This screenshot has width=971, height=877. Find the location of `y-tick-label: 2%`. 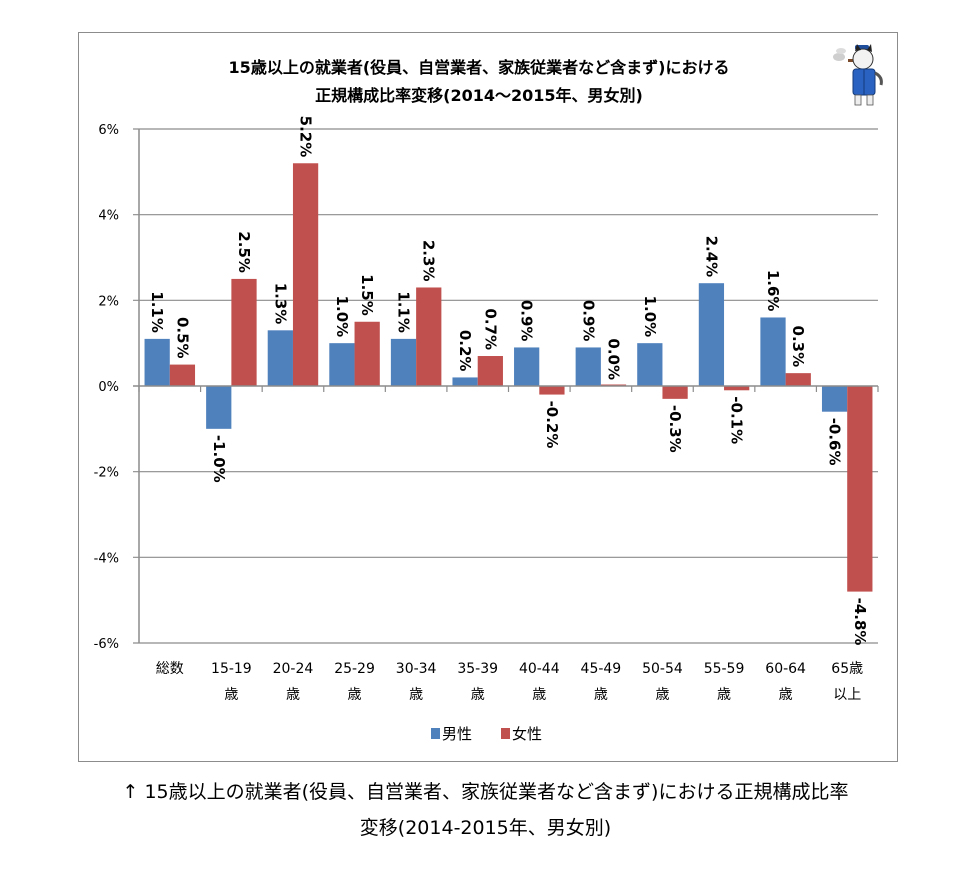

y-tick-label: 2% is located at coordinates (108, 301).